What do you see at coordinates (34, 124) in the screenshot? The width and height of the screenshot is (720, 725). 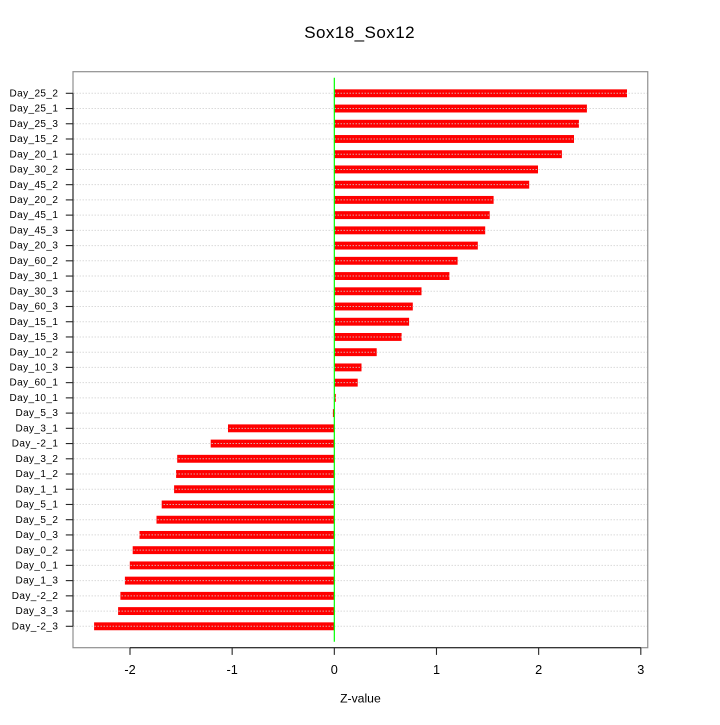 I see `svg-text: Day_25_3` at bounding box center [34, 124].